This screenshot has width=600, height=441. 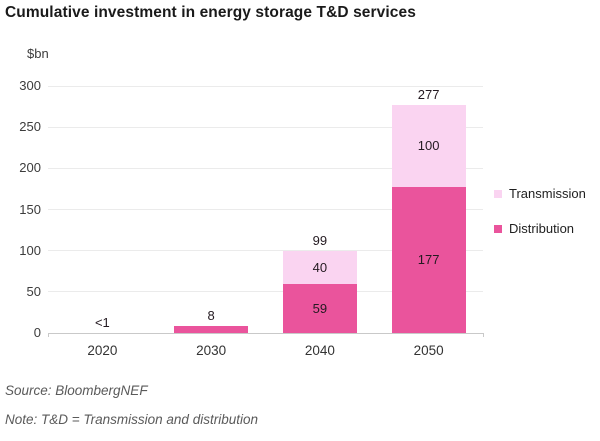 I want to click on y-tick-label: 100, so click(x=30, y=250).